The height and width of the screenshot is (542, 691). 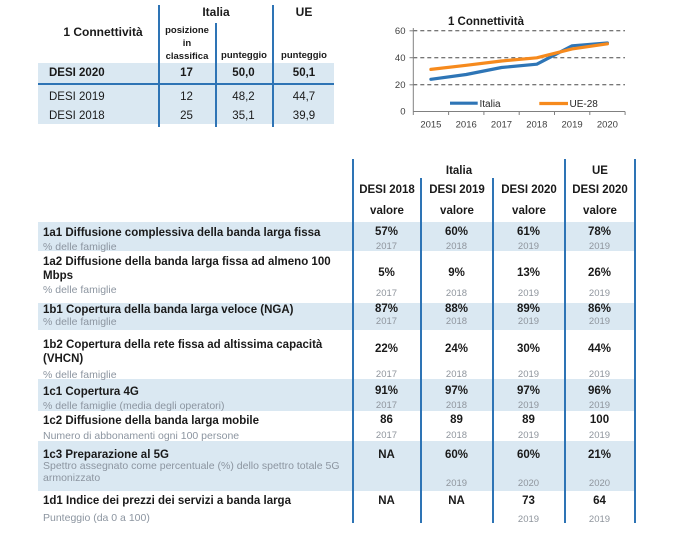 I want to click on svg-text: 2016, so click(x=466, y=125).